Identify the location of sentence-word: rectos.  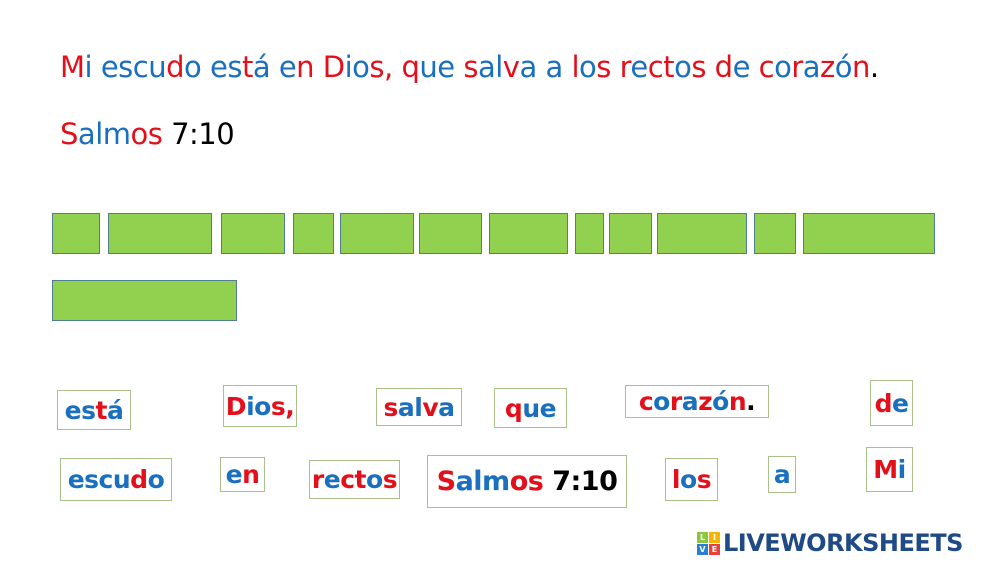
(663, 67).